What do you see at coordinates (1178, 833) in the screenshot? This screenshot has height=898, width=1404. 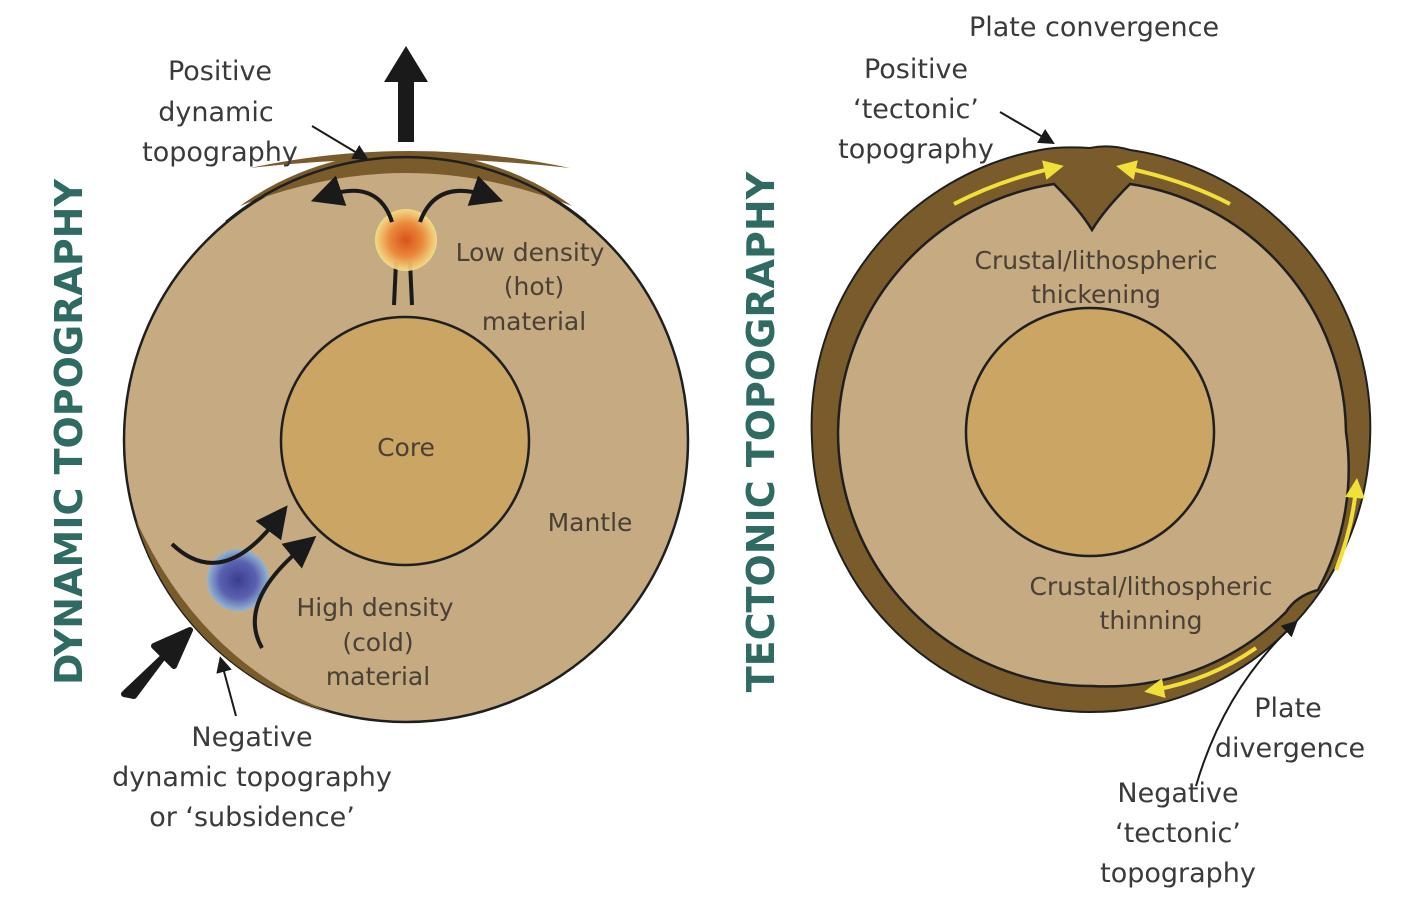 I see `tect-negative-line2: ‘tectonic’` at bounding box center [1178, 833].